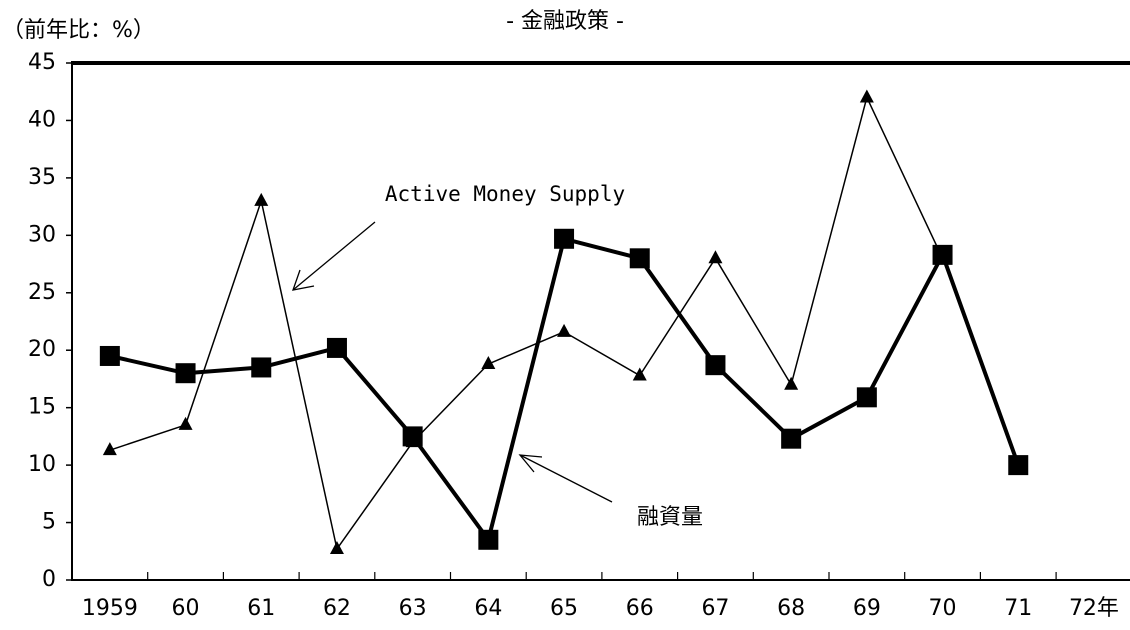  I want to click on chart-title: - 金融政策 -, so click(565, 21).